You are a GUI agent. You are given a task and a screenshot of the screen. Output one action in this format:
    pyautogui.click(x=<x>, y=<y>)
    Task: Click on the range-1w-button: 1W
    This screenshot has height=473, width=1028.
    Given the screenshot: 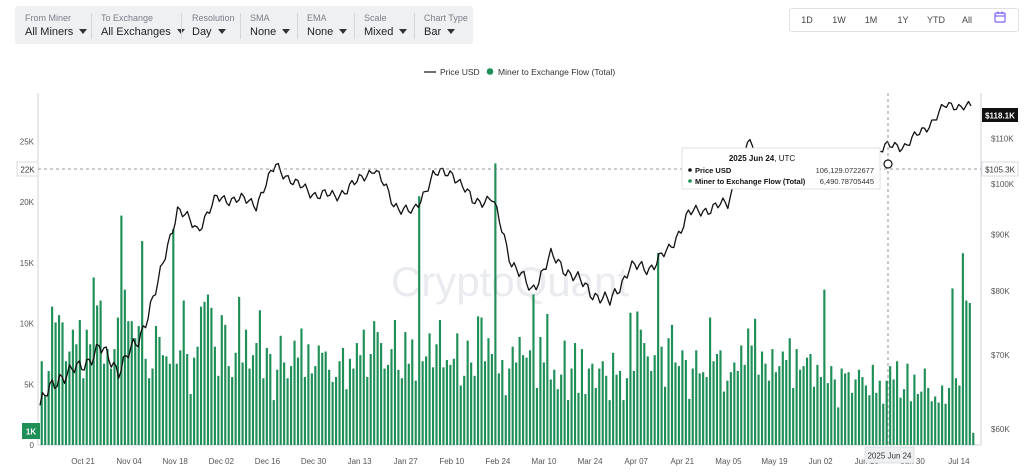 What is the action you would take?
    pyautogui.click(x=839, y=20)
    